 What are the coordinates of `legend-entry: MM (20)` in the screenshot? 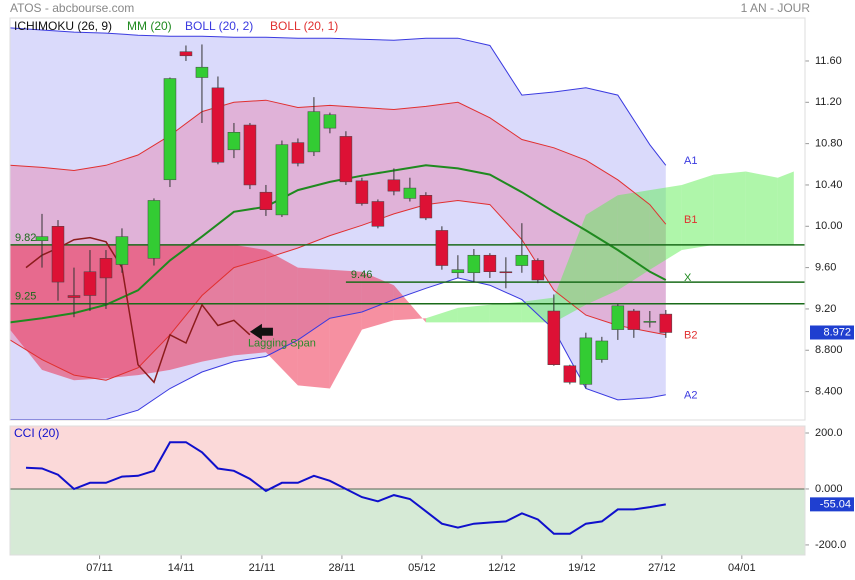 It's located at (149, 26).